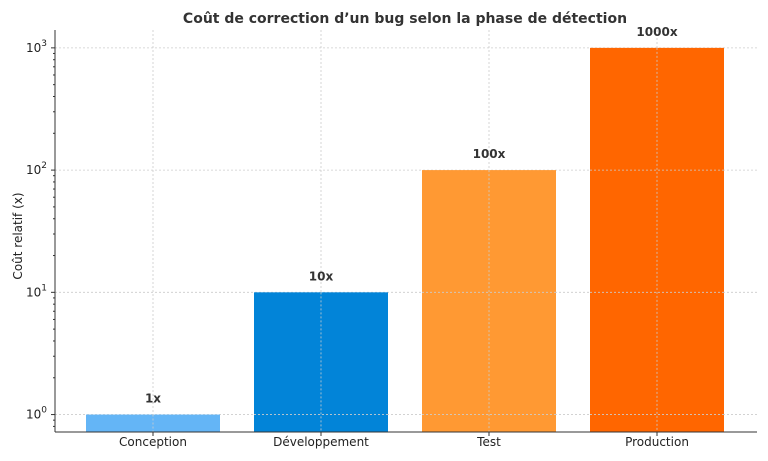 The width and height of the screenshot is (768, 461). What do you see at coordinates (36, 169) in the screenshot?
I see `y-tick-label: 10²` at bounding box center [36, 169].